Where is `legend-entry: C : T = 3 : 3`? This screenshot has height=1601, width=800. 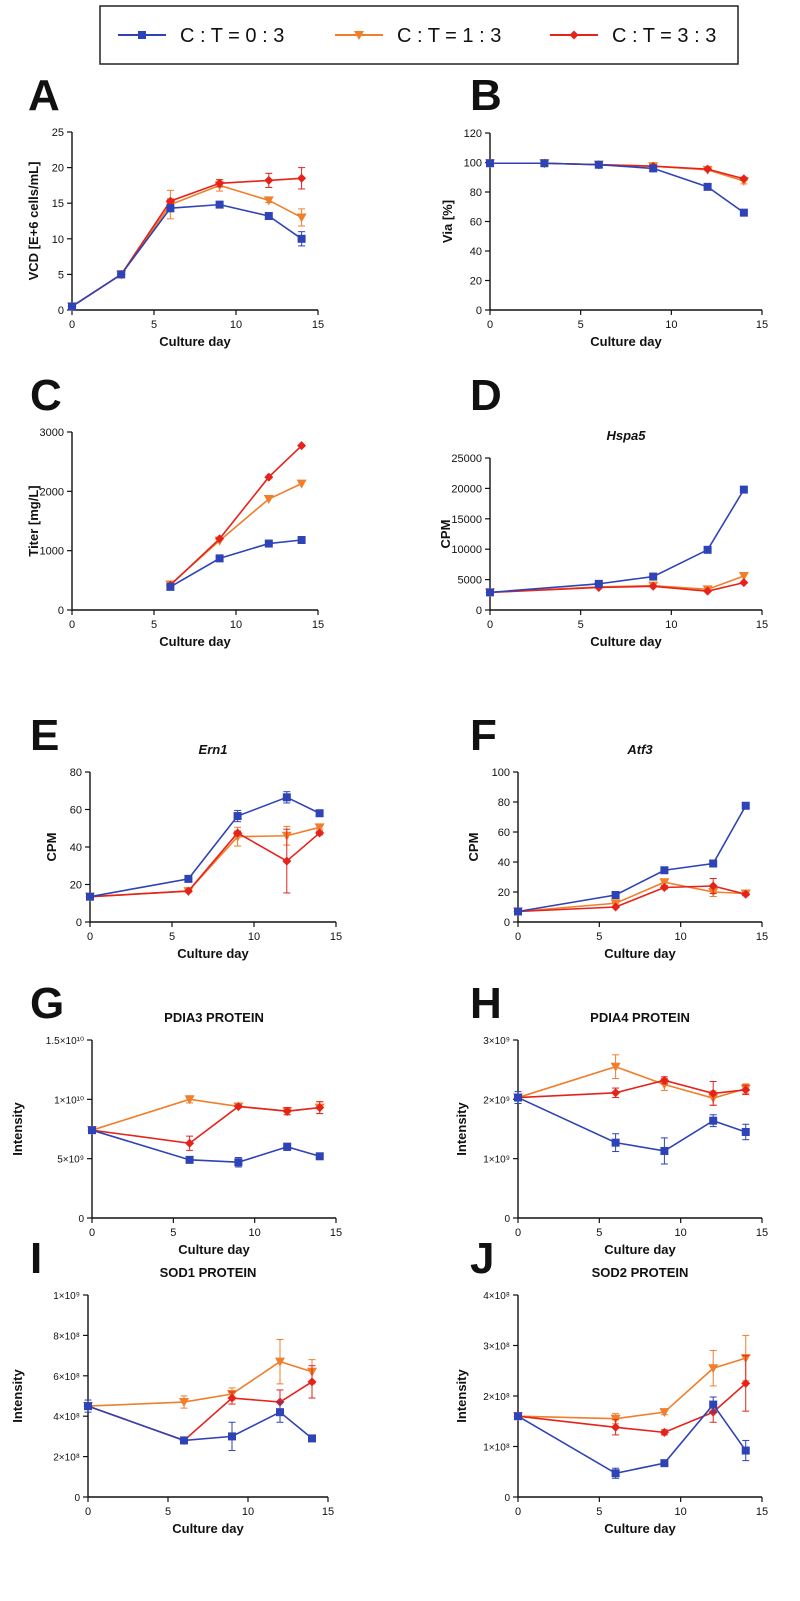 legend-entry: C : T = 3 : 3 is located at coordinates (633, 36).